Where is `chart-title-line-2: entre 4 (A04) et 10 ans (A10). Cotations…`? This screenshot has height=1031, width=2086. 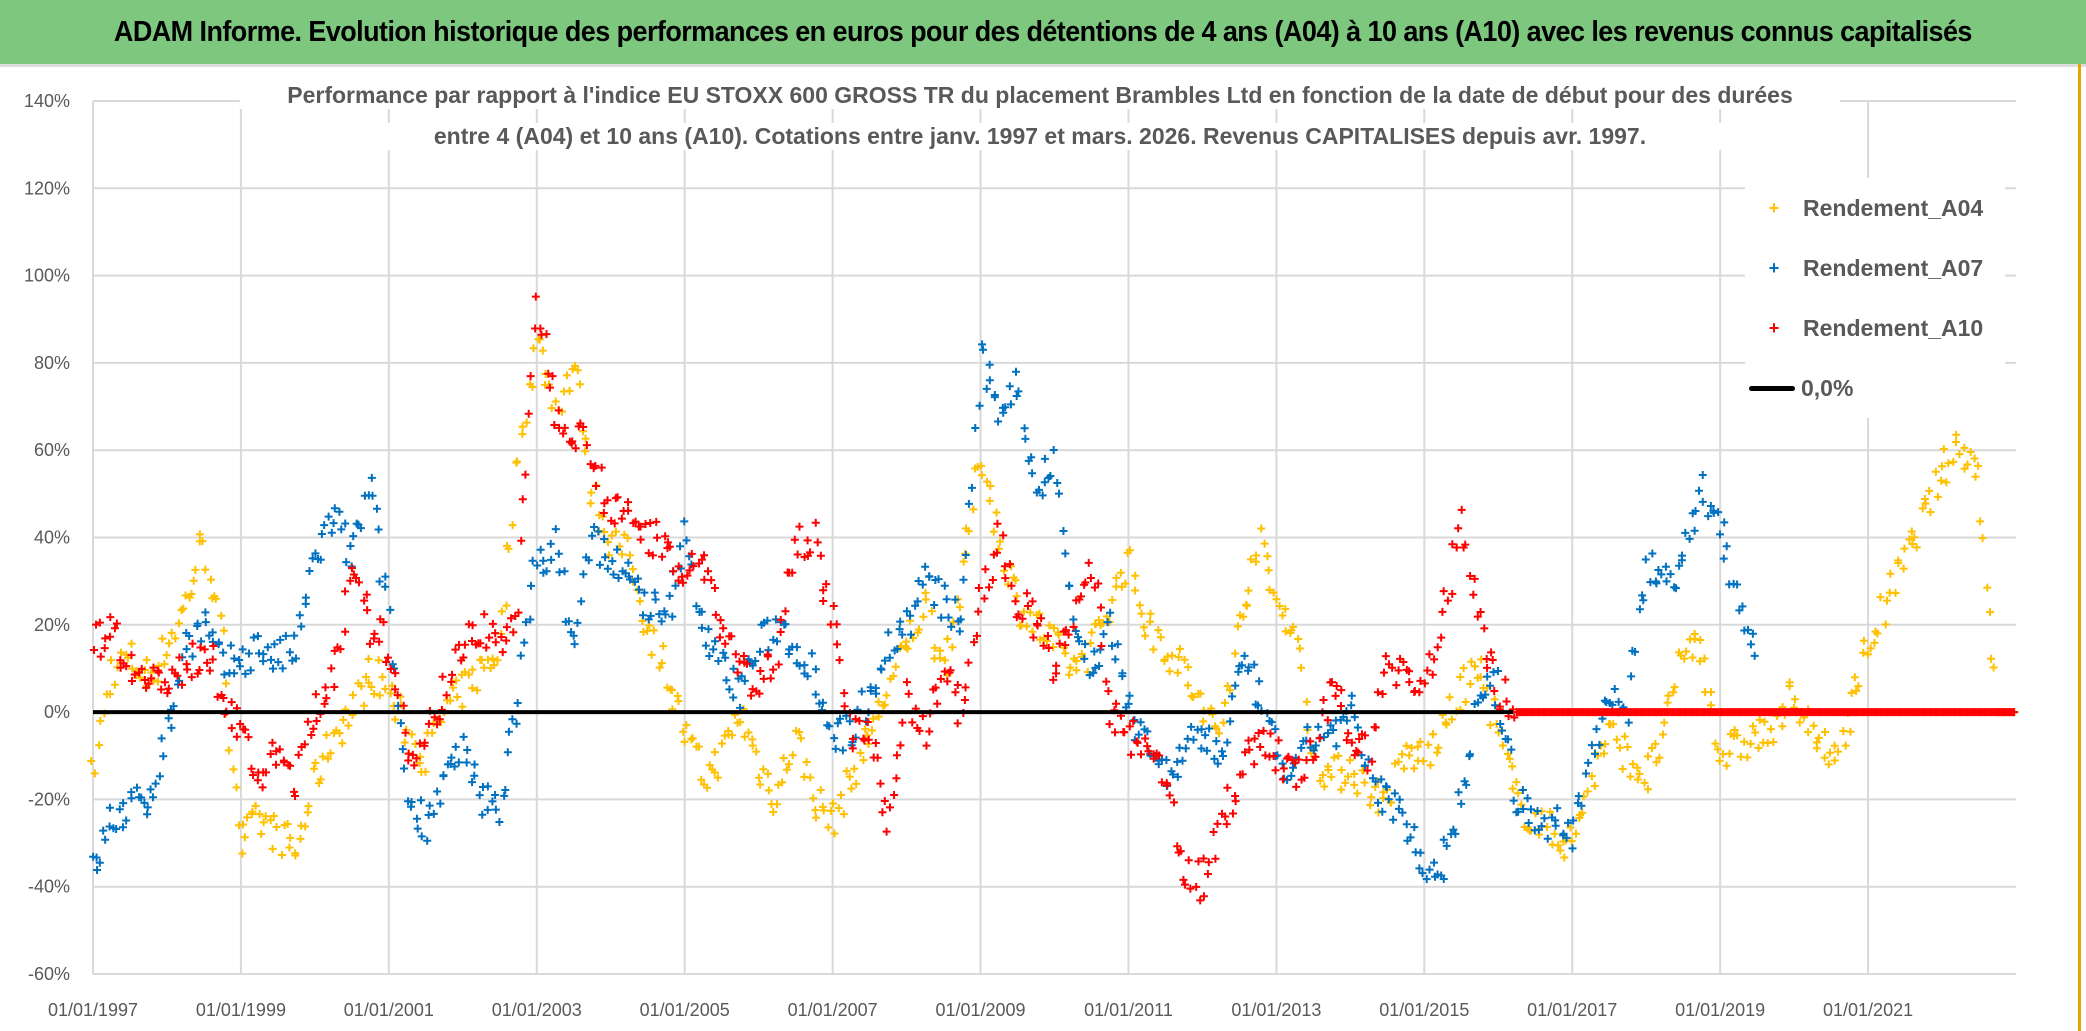 chart-title-line-2: entre 4 (A04) et 10 ans (A10). Cotations… is located at coordinates (1040, 136).